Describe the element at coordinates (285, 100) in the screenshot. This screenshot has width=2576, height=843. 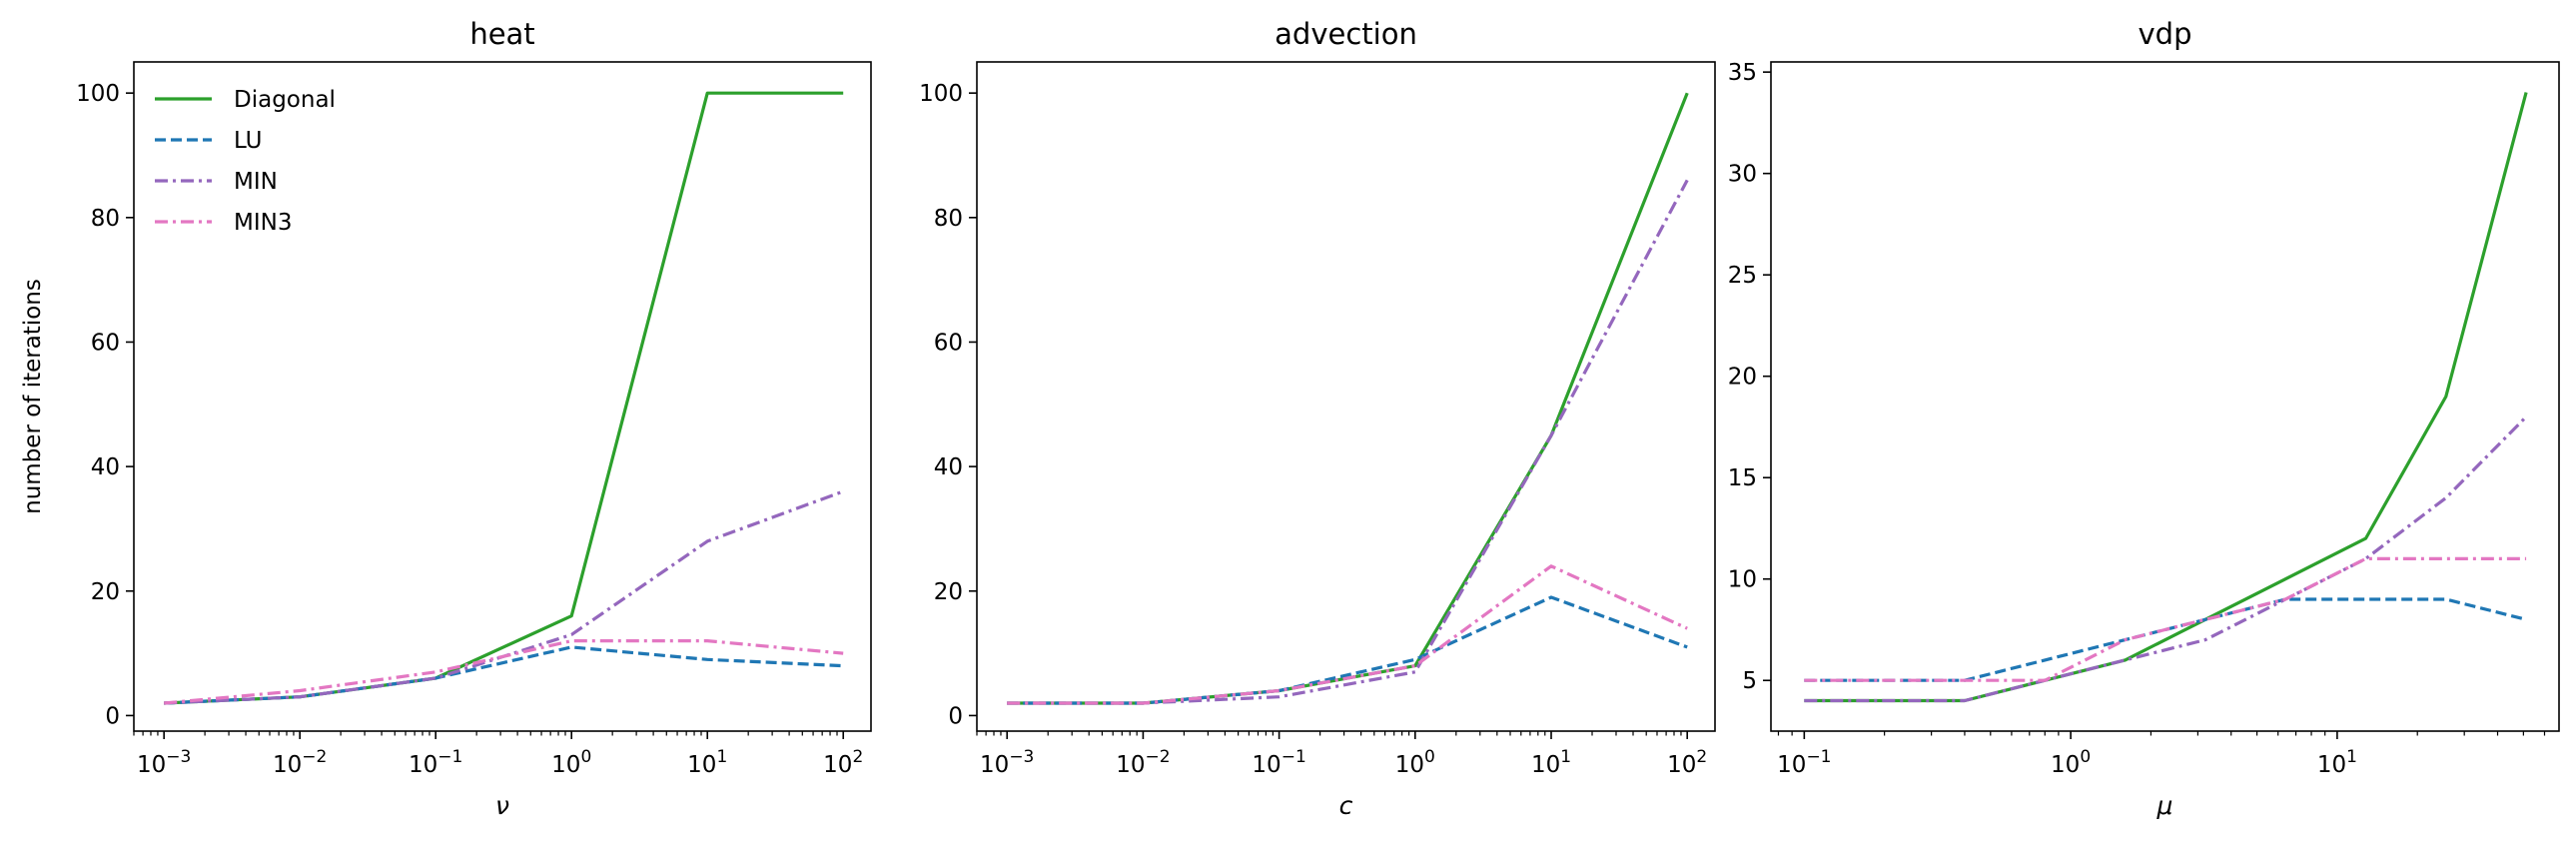
I see `legend-label: Diagonal` at that location.